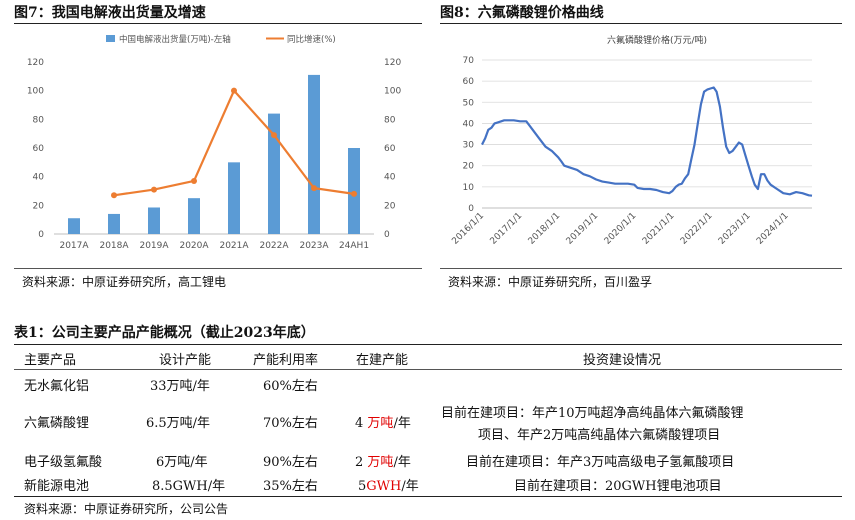 This screenshot has height=520, width=855. Describe the element at coordinates (428, 344) in the screenshot. I see `table-top-rule` at that location.